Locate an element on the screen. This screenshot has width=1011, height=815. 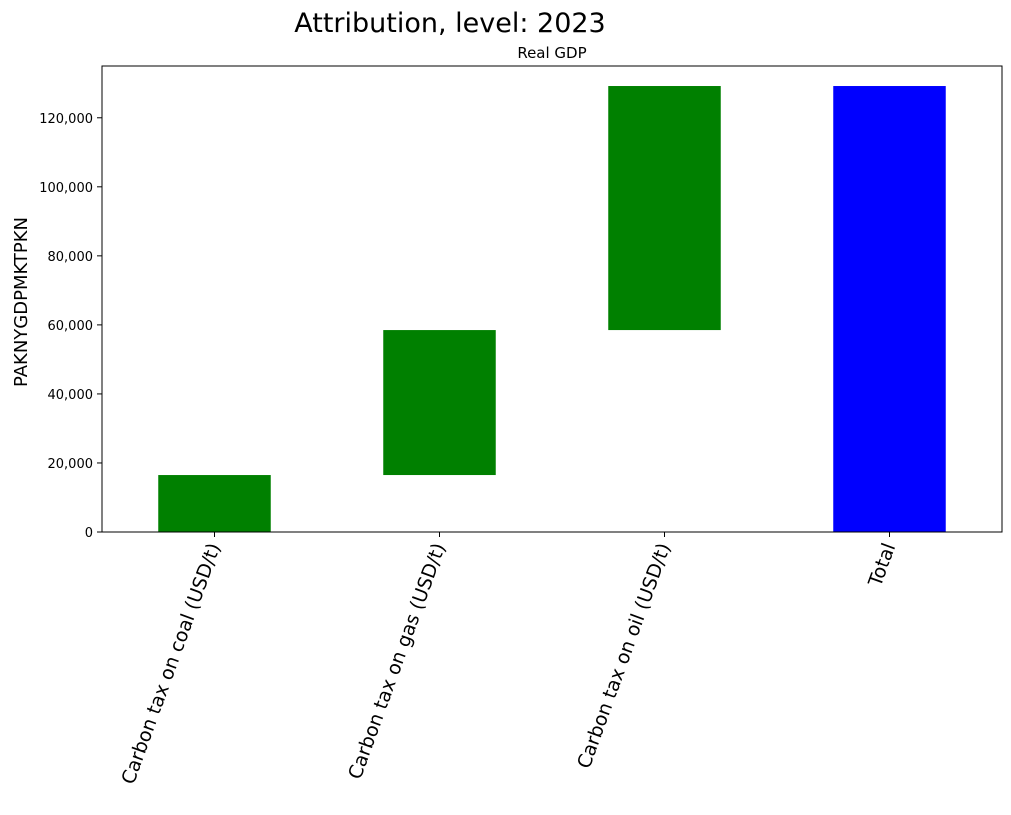
chart-subtitle: Real GDP is located at coordinates (551, 53).